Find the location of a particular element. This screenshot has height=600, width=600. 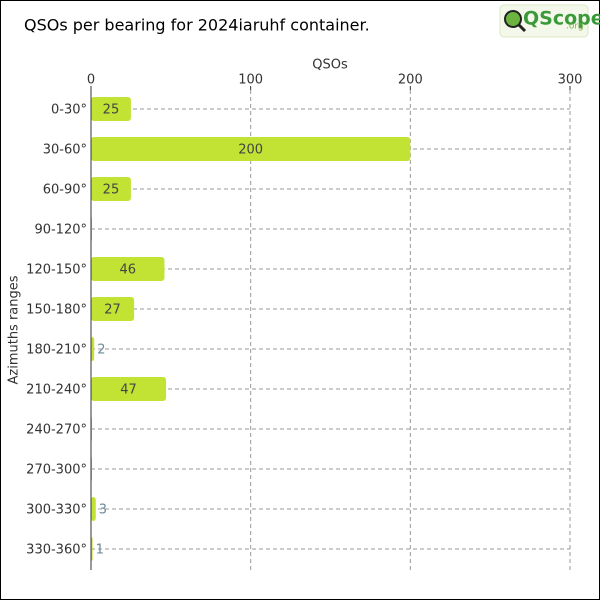

x-tick-label: 0 is located at coordinates (91, 80).